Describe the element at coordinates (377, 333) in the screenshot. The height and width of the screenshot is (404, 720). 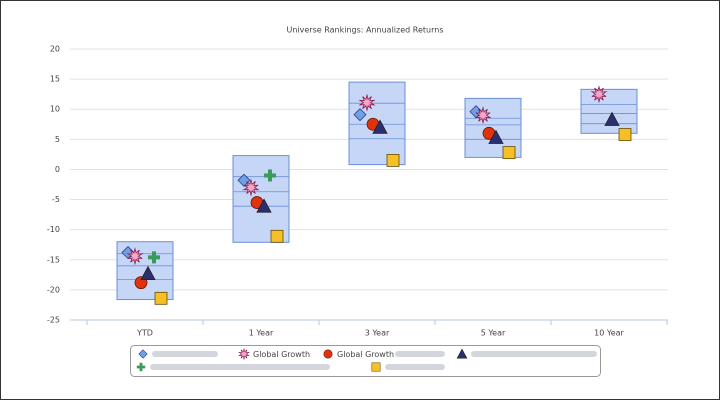
I see `x-tick-label: 3 Year` at that location.